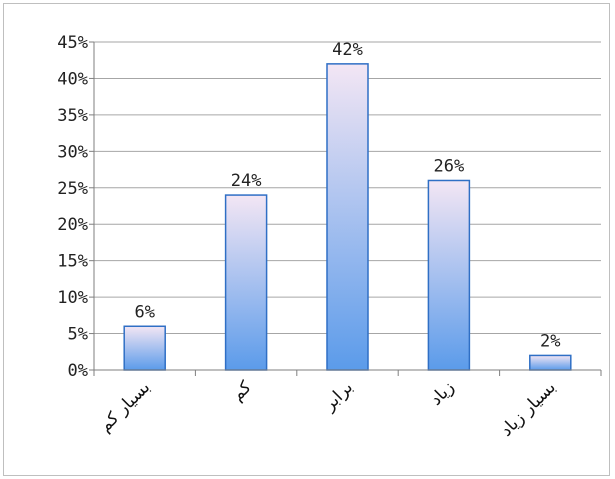 The width and height of the screenshot is (615, 479). What do you see at coordinates (72, 262) in the screenshot?
I see `y-tick-label: 15%` at bounding box center [72, 262].